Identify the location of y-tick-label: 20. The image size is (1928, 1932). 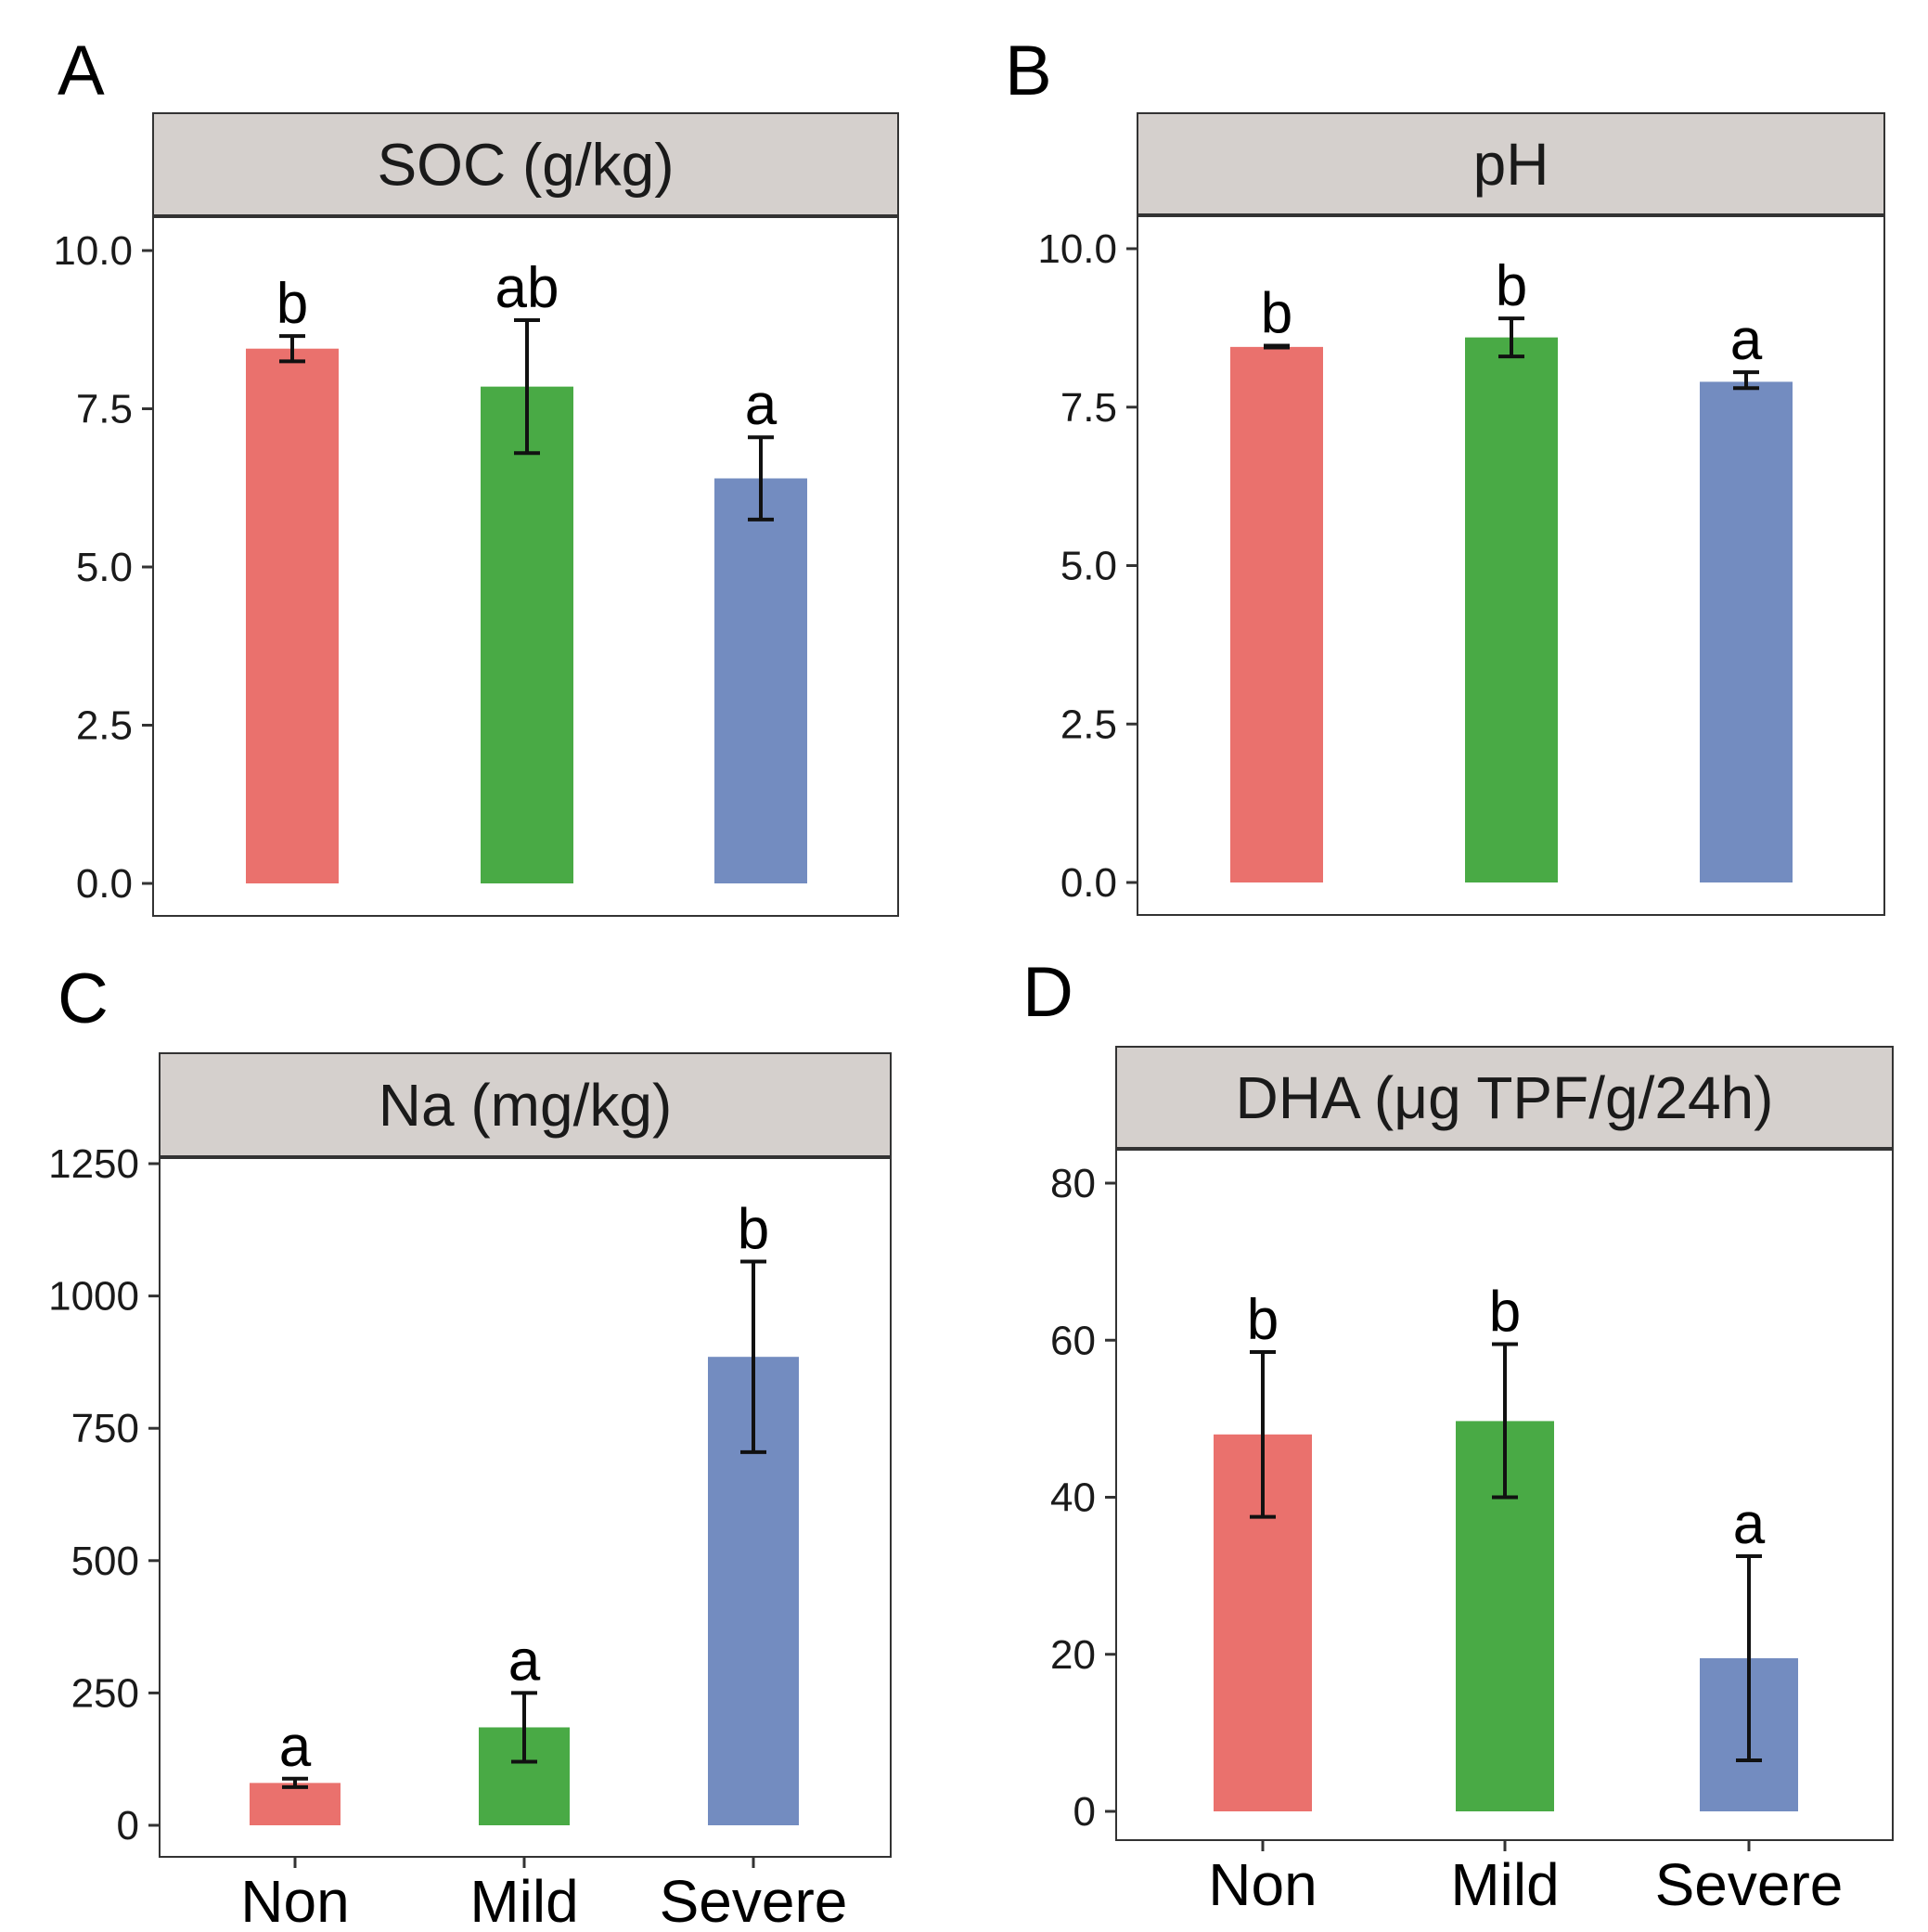
(1073, 1655).